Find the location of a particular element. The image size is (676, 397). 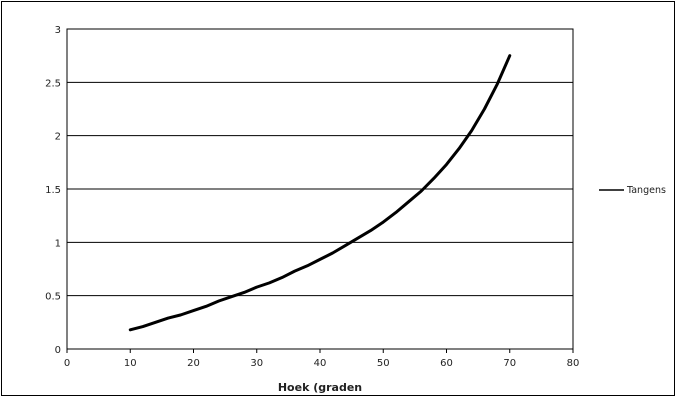

y-tick-label: 3 is located at coordinates (58, 30).